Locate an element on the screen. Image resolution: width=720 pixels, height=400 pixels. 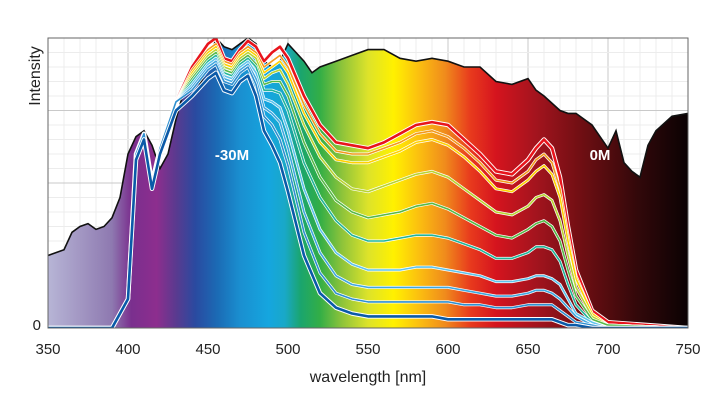
x-tick-label: 550 is located at coordinates (367, 349).